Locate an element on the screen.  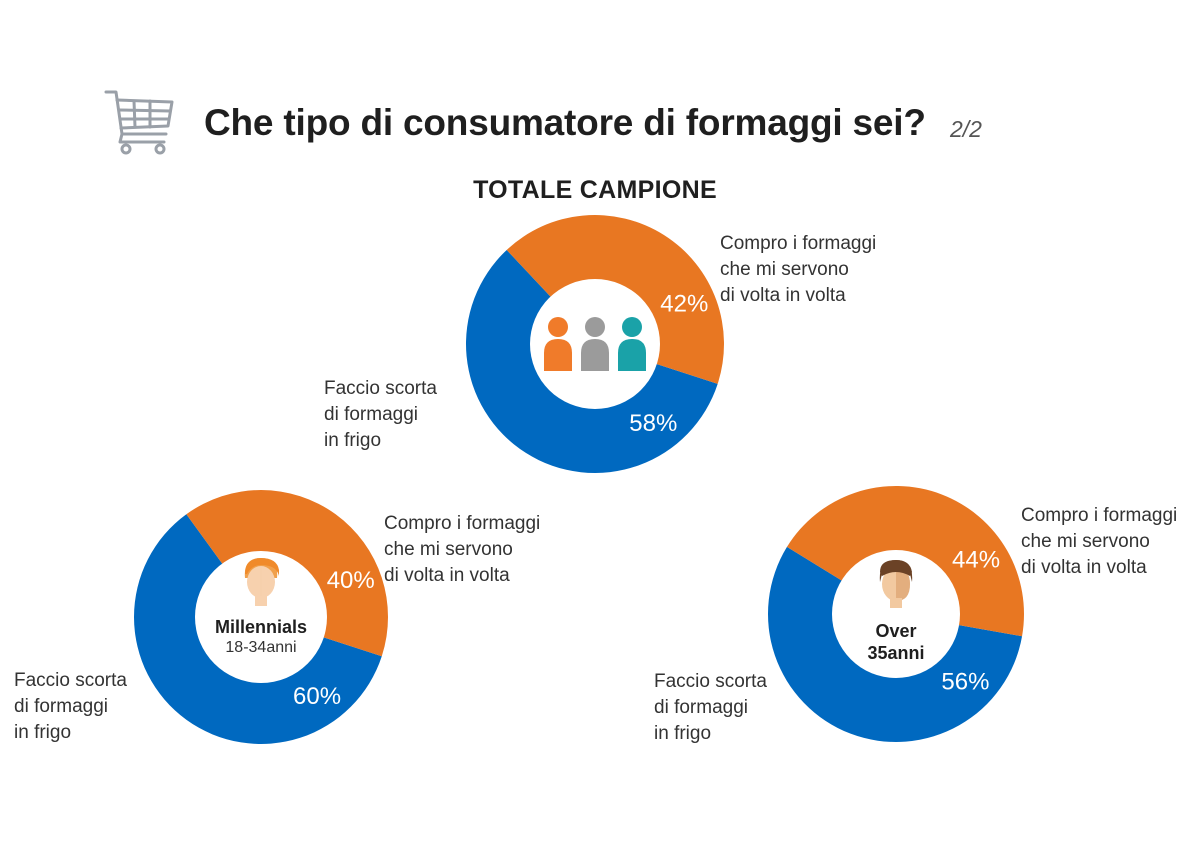
center-label-over35: Over 35anni is located at coordinates (896, 642).